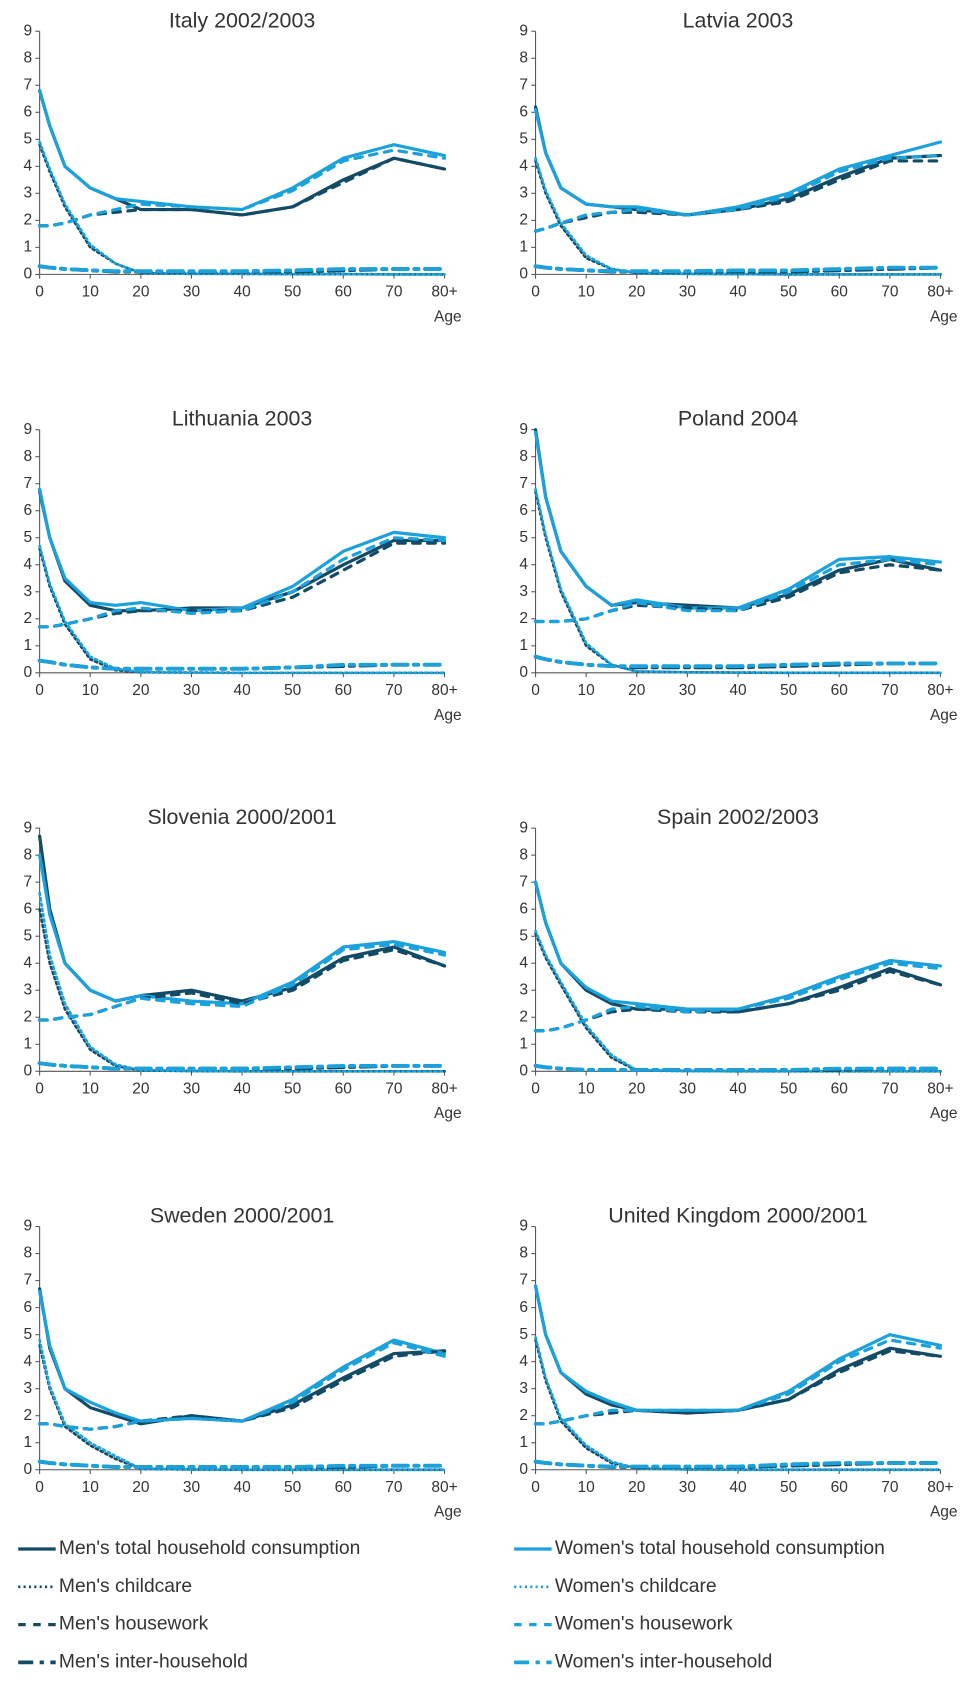  I want to click on legend-label: Men's total household consumption, so click(209, 1548).